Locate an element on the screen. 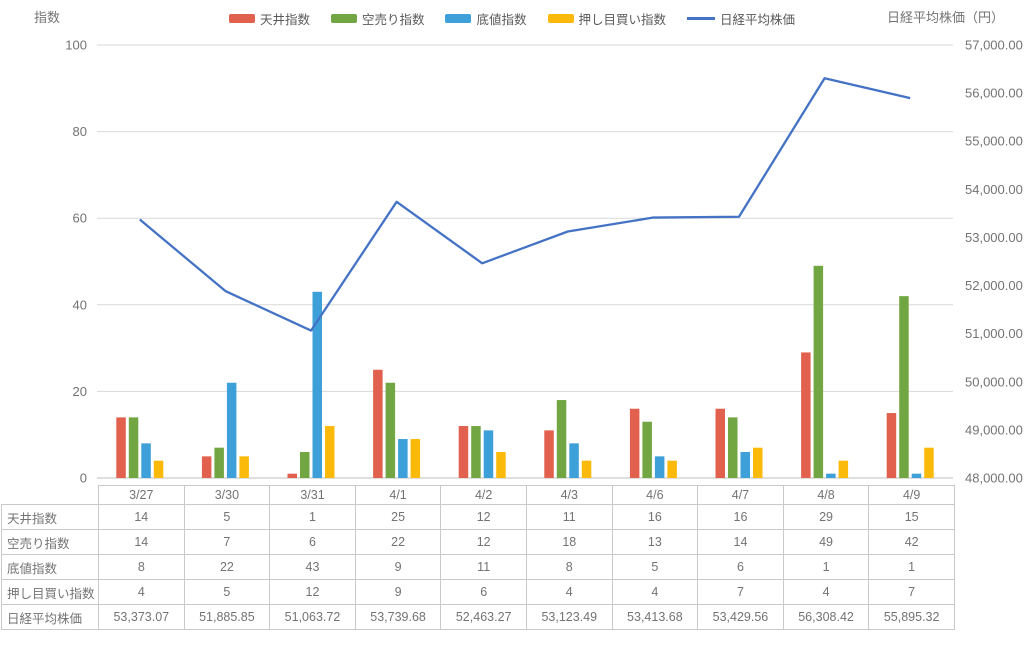  legend-label: 日経平均株価 is located at coordinates (758, 20).